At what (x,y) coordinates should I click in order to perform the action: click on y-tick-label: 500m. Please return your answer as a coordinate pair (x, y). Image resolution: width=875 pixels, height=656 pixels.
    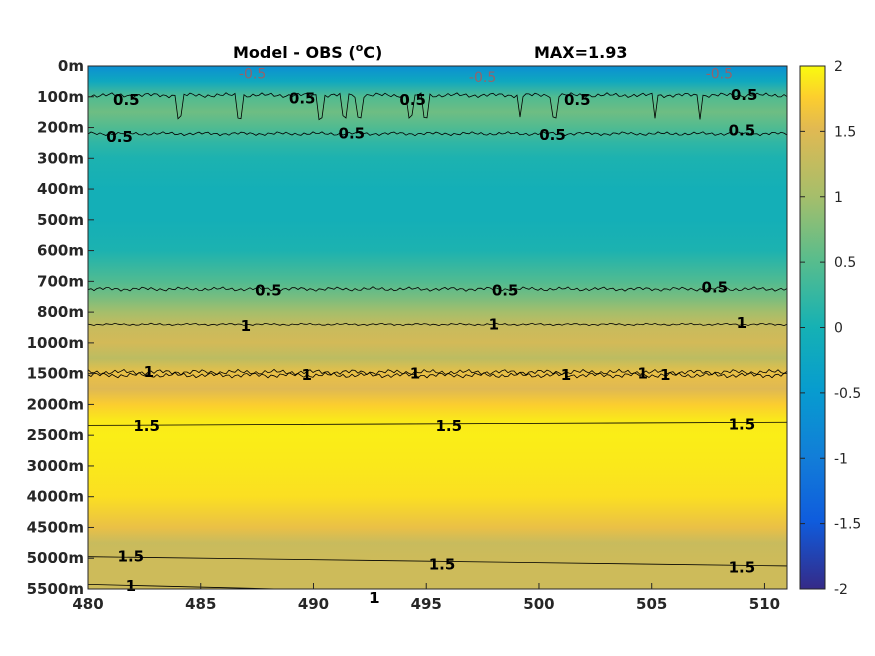
    Looking at the image, I should click on (60, 220).